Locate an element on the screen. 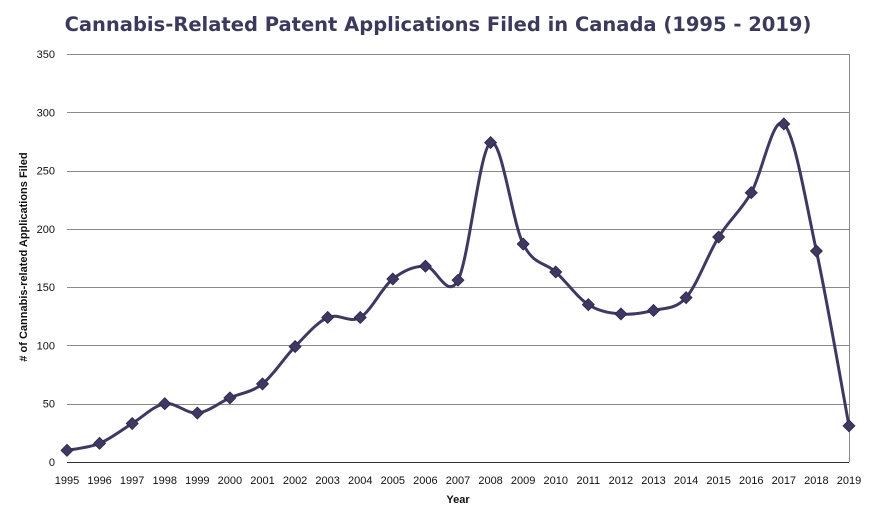 The height and width of the screenshot is (523, 876). x-tick-label: 2001 is located at coordinates (262, 481).